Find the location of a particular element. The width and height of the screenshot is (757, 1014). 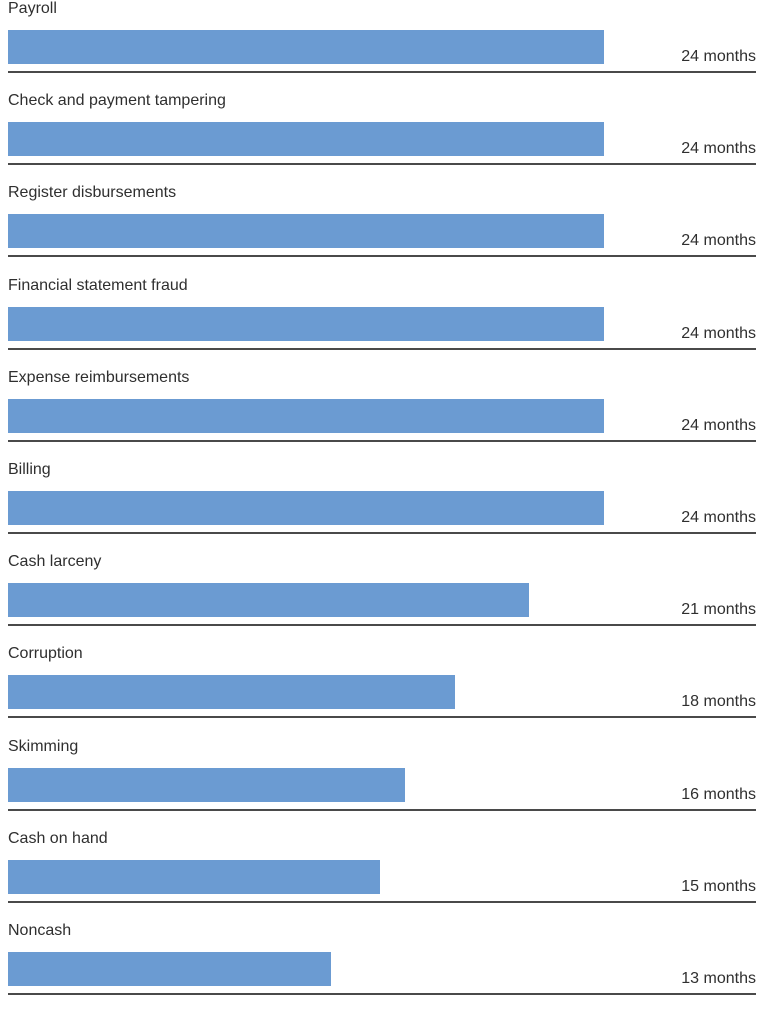

chart-row: Payroll 24 months is located at coordinates (378, 46).